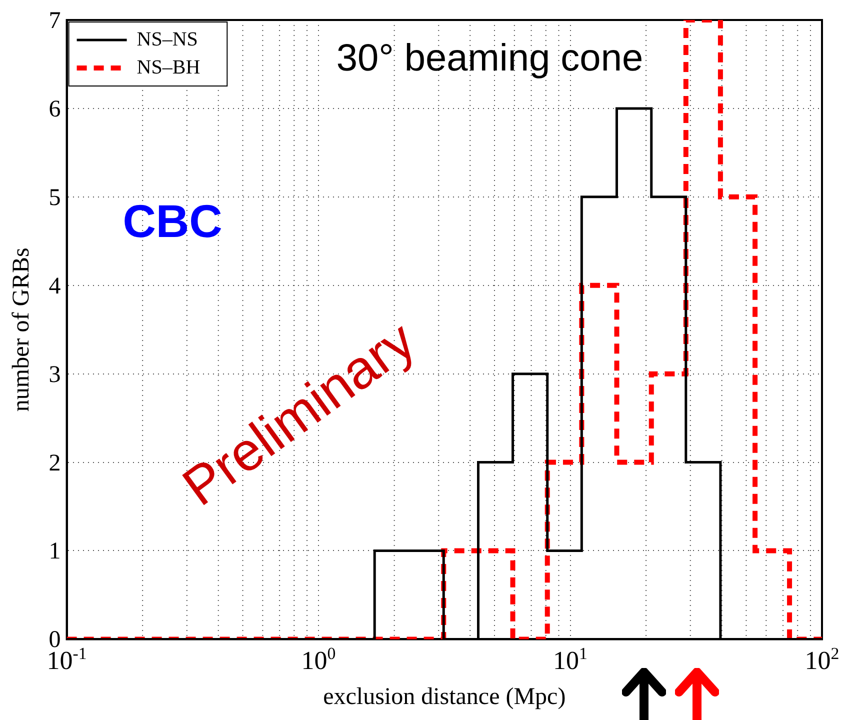 The width and height of the screenshot is (848, 720). Describe the element at coordinates (172, 221) in the screenshot. I see `annotation: CBC` at that location.